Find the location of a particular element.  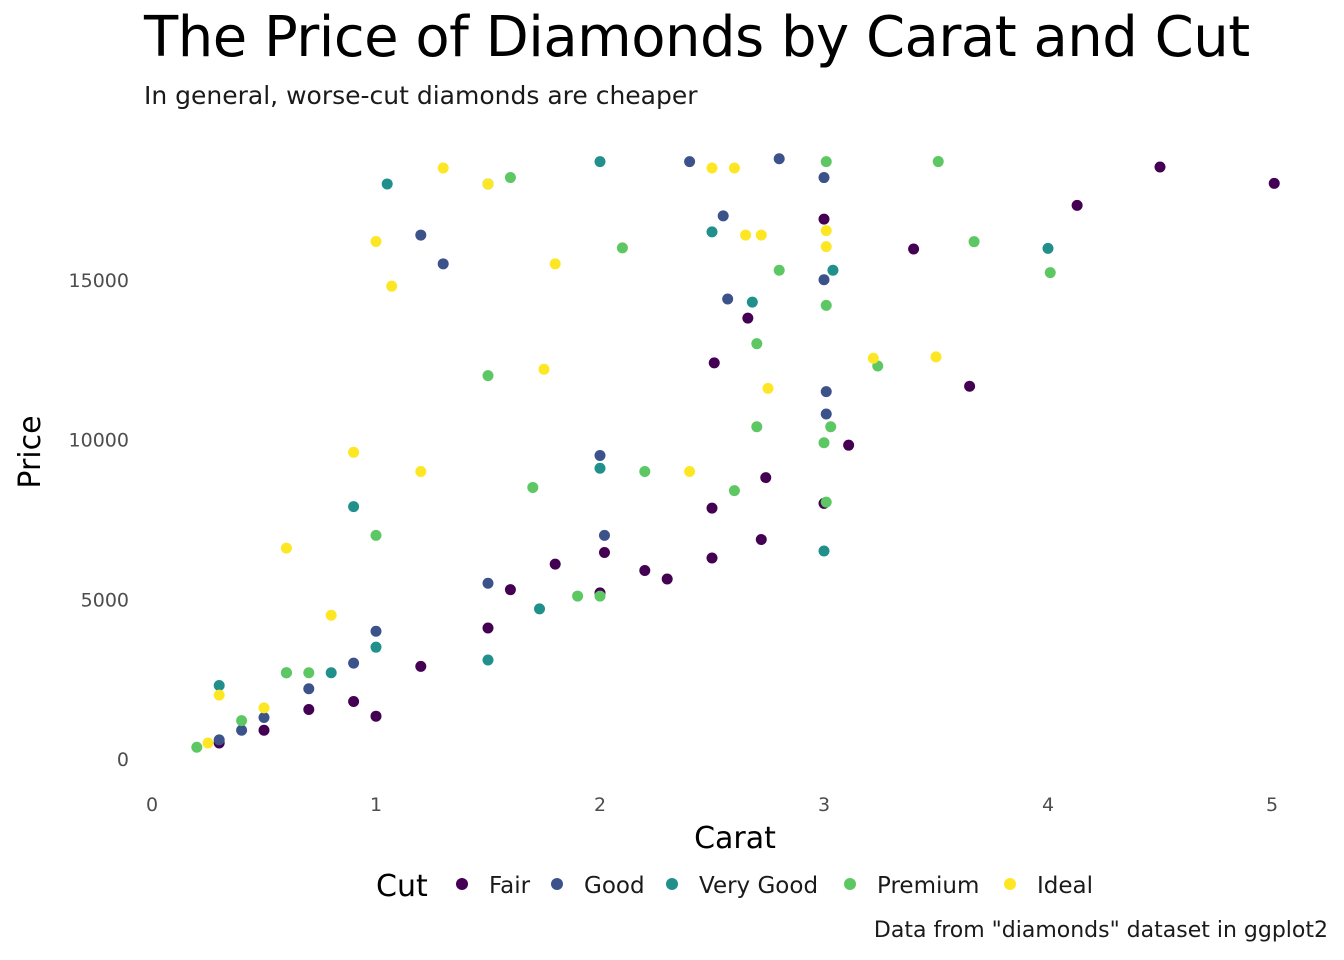

legend-title: Cut is located at coordinates (402, 886).